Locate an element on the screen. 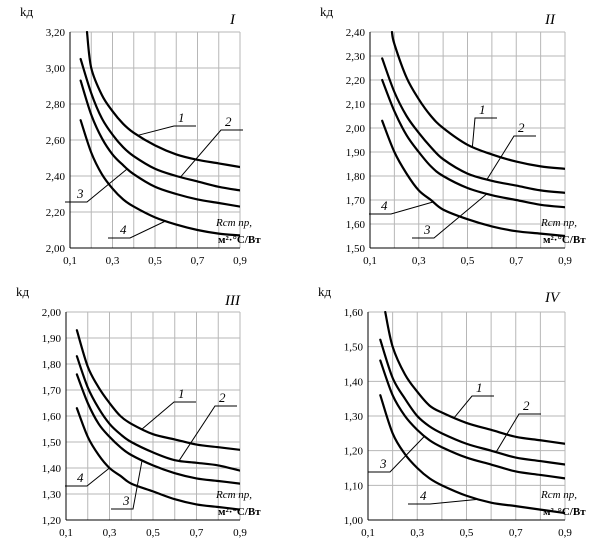  y-tick-label: 3,20 is located at coordinates (56, 33).